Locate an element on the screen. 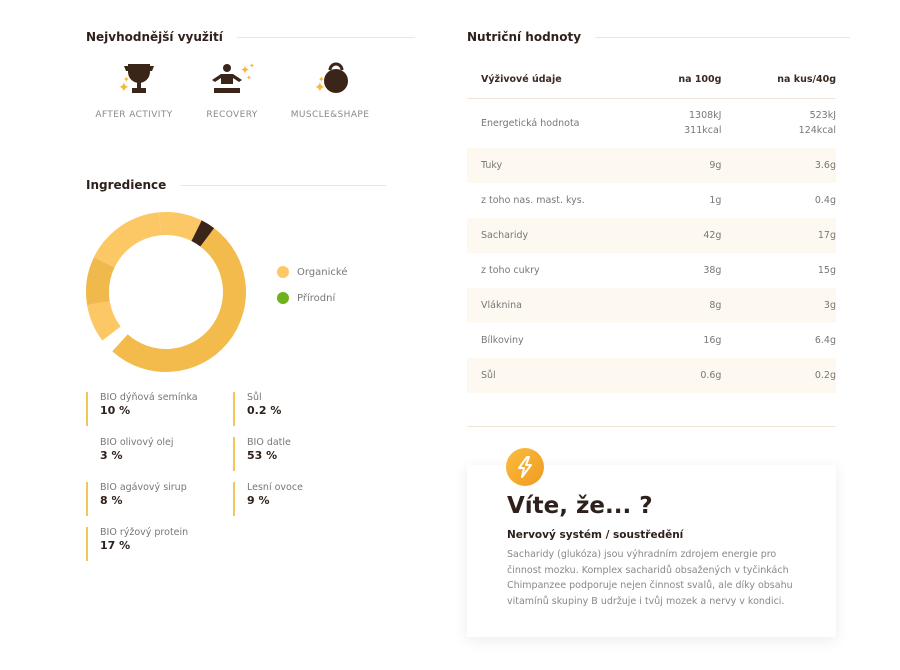  value-100g: 8g is located at coordinates (689, 305).